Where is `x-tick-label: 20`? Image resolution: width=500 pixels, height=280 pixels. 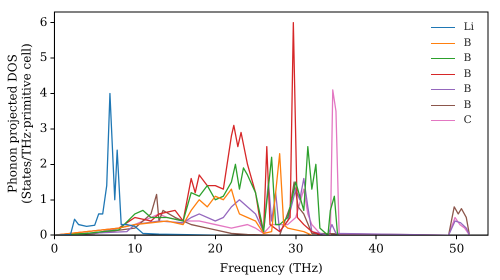
x-tick-label: 20 is located at coordinates (215, 249).